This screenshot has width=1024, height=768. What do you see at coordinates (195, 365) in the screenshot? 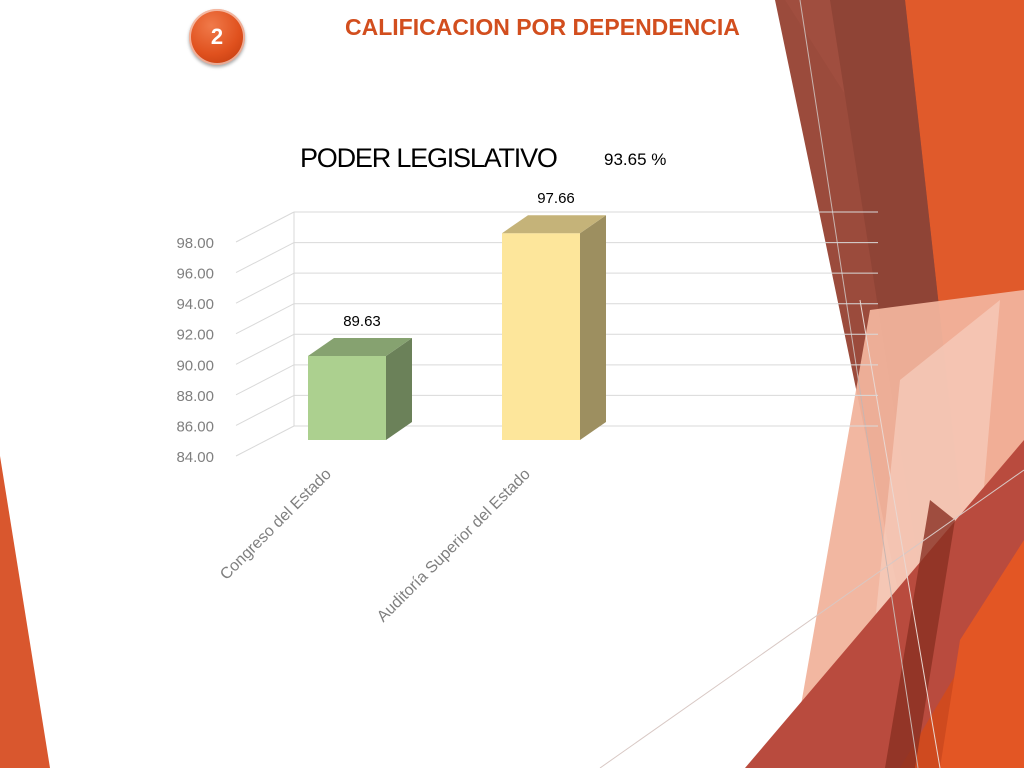
I see `y-tick-label-3: 90.00` at bounding box center [195, 365].